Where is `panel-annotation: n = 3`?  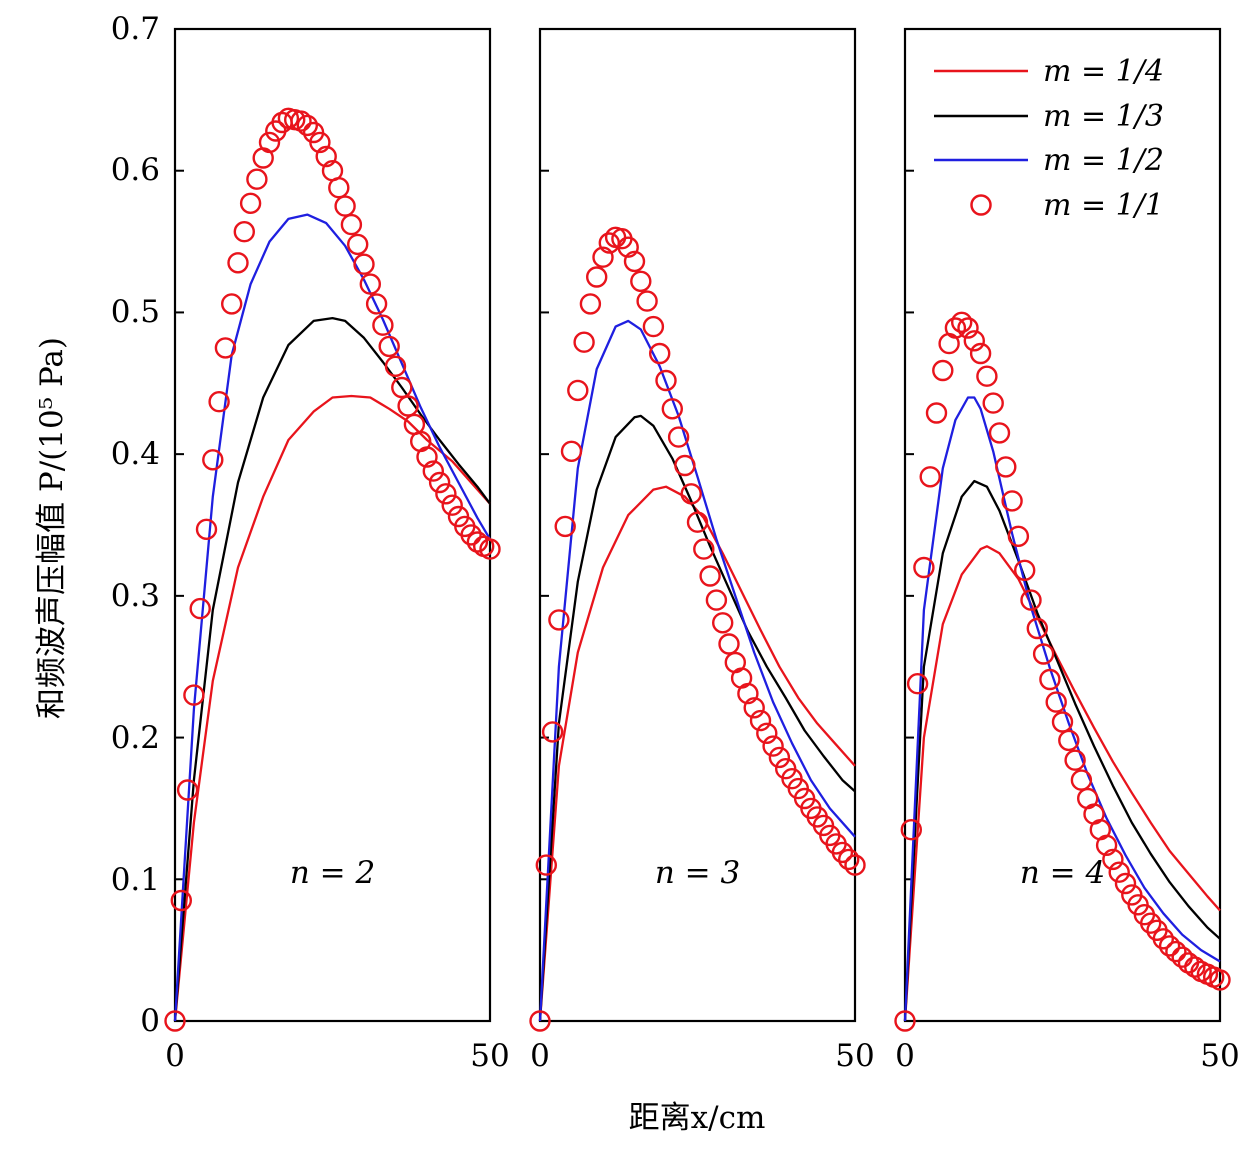
panel-annotation: n = 3 is located at coordinates (697, 873).